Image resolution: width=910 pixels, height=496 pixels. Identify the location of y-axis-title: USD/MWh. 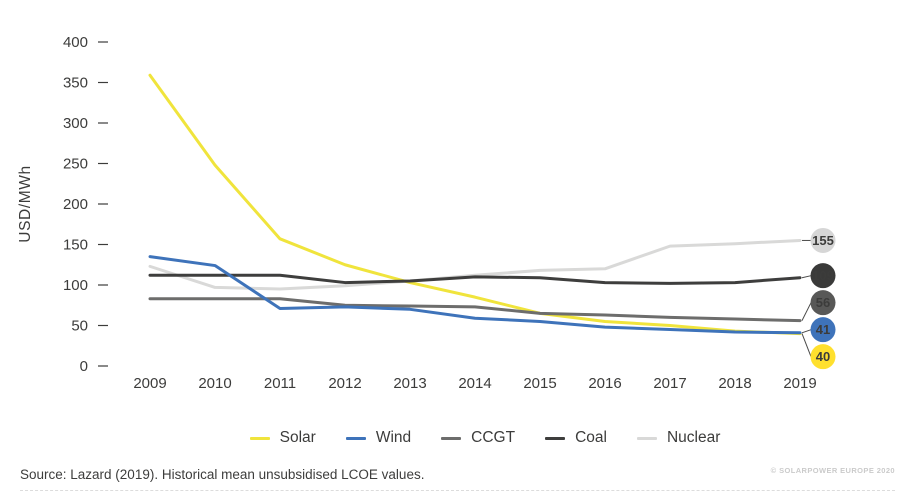
(25, 203).